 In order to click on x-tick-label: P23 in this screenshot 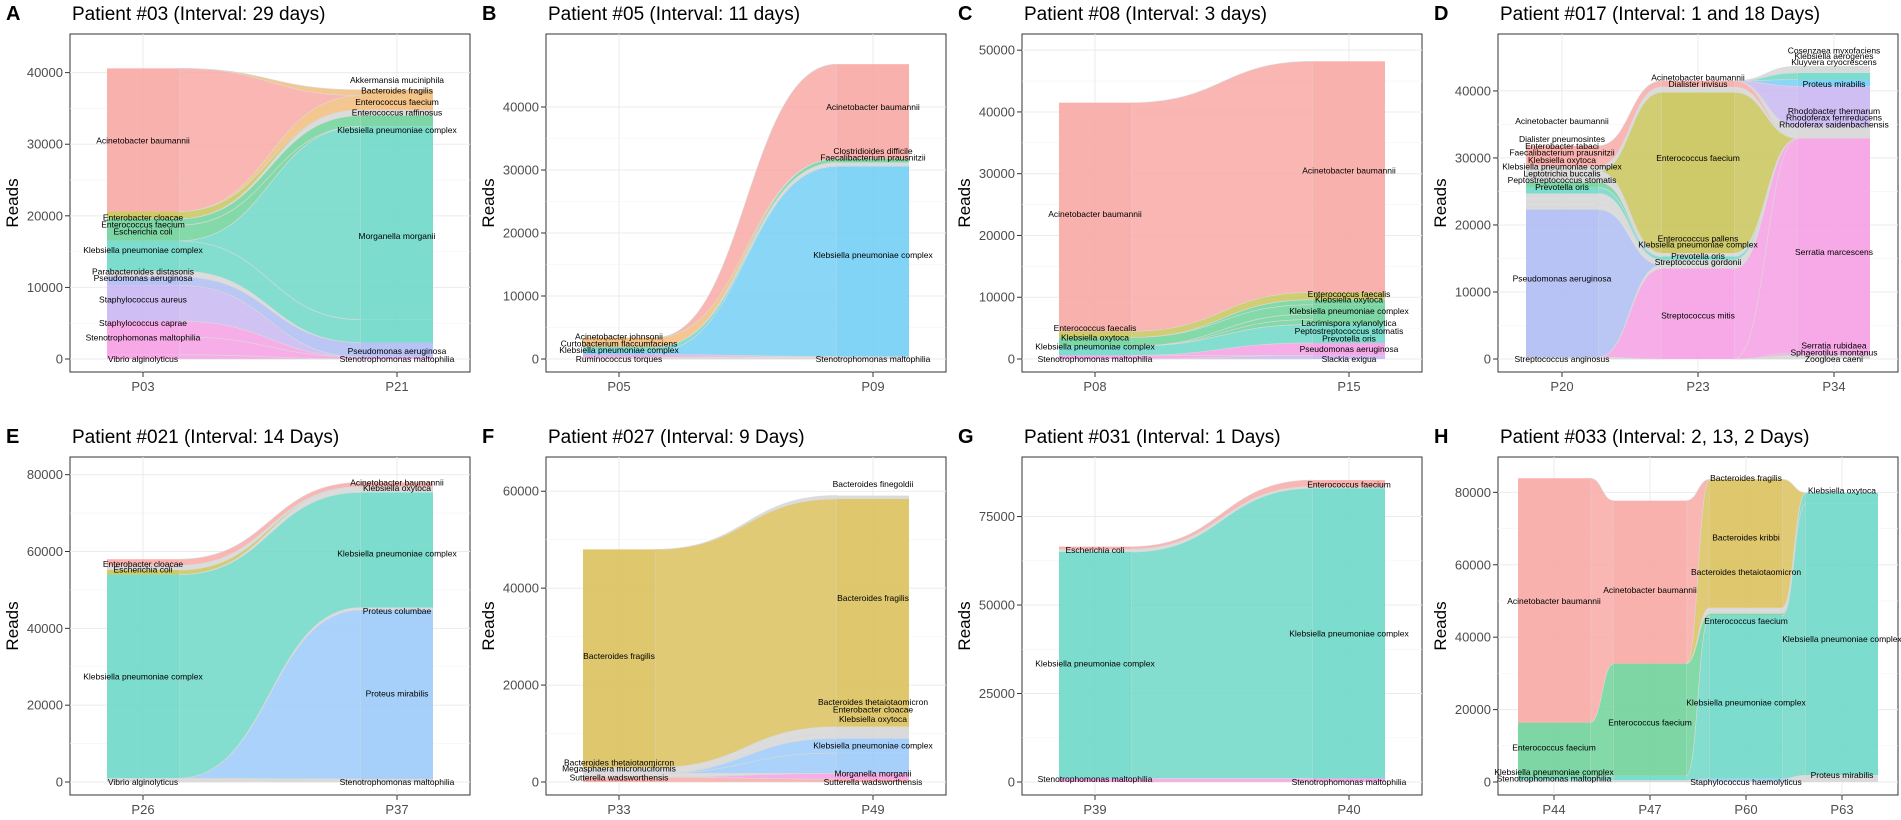, I will do `click(1697, 386)`.